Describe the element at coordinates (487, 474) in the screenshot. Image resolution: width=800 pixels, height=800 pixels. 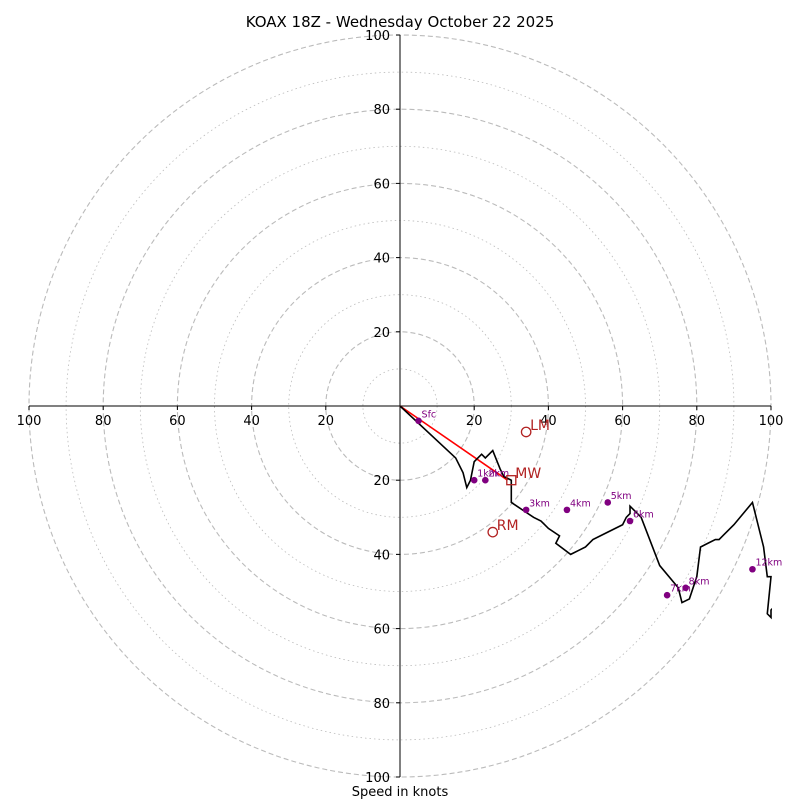
I see `height-label: 1km` at that location.